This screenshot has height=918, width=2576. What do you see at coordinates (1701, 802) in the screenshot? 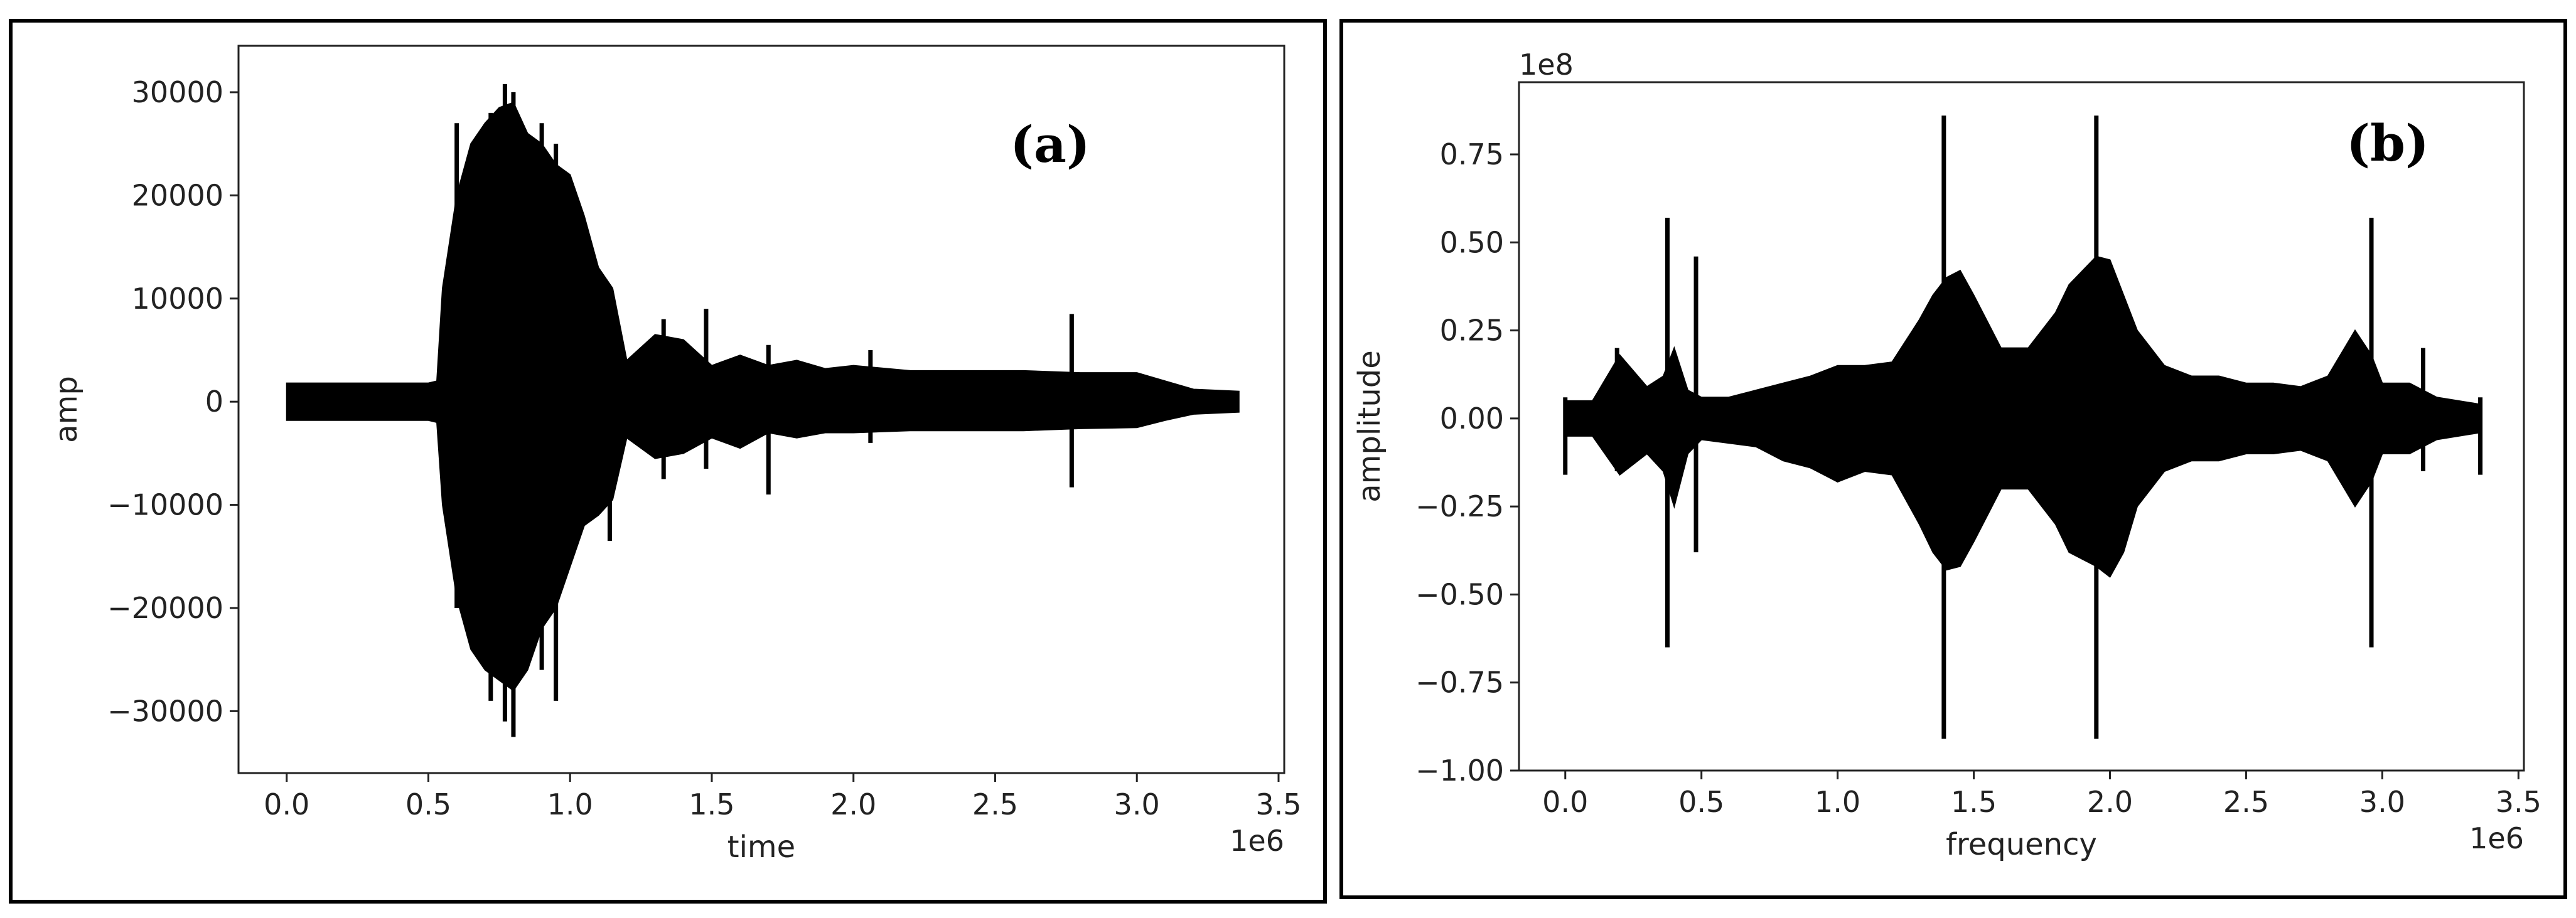
I see `x-tick-label-b-1: 0.5` at bounding box center [1701, 802].